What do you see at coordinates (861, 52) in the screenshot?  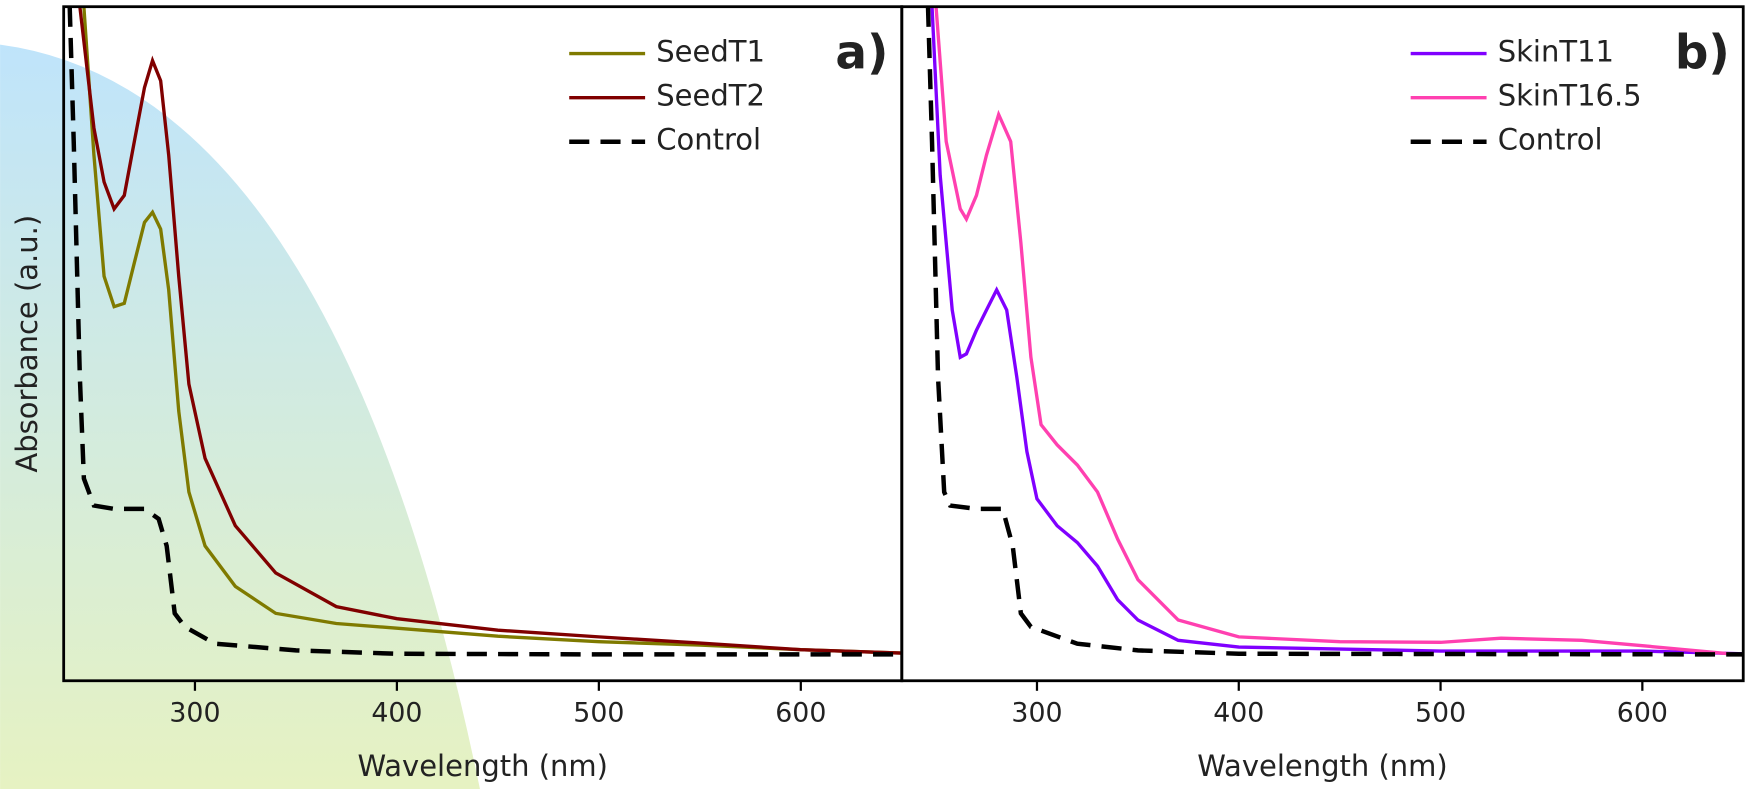 I see `panel-label: a)` at bounding box center [861, 52].